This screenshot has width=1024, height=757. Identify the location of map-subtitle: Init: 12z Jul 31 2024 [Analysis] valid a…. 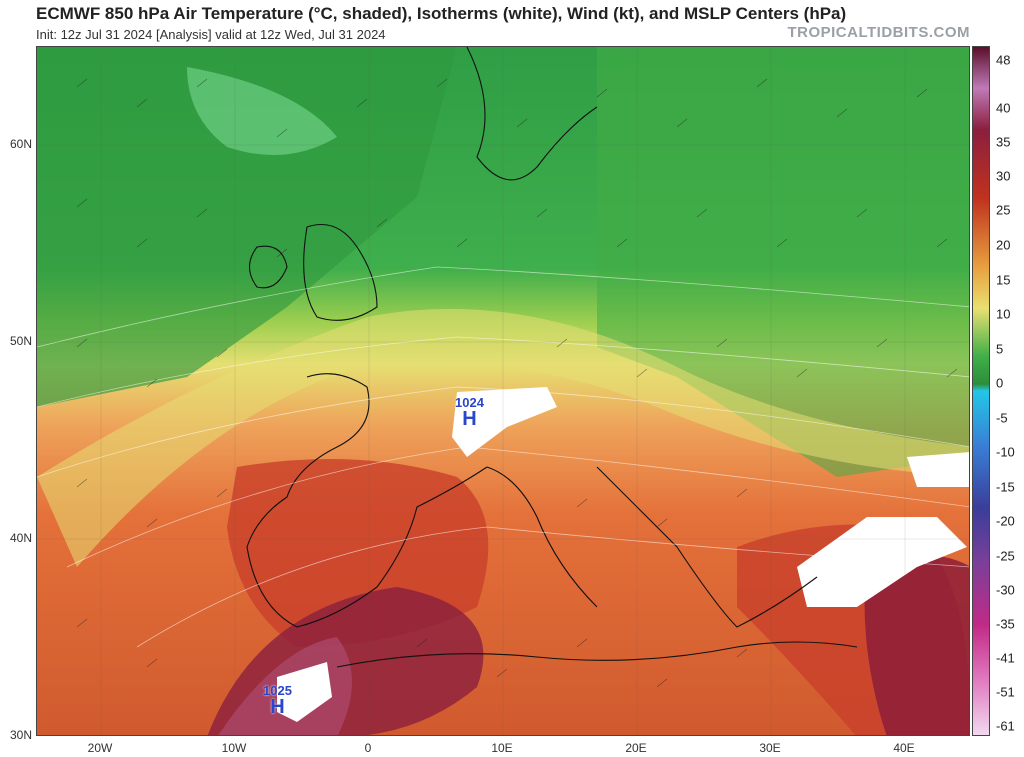
(211, 34).